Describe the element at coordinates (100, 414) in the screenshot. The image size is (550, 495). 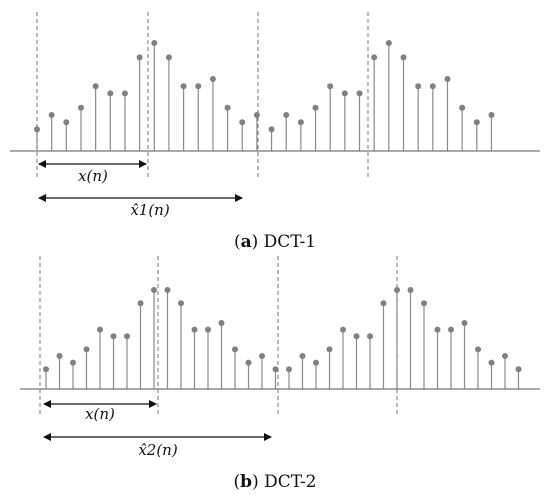
I see `panel-b-x-label: x(n)` at that location.